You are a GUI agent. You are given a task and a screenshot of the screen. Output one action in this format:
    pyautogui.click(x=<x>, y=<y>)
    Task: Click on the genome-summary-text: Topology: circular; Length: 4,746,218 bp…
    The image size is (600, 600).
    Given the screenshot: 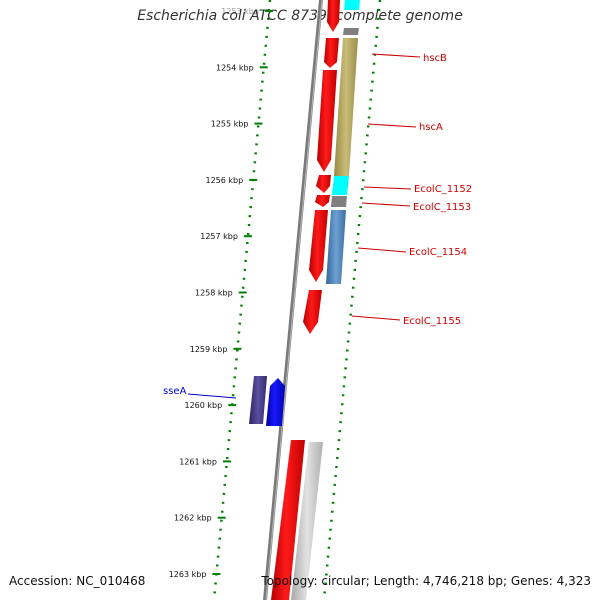 What is the action you would take?
    pyautogui.click(x=426, y=581)
    